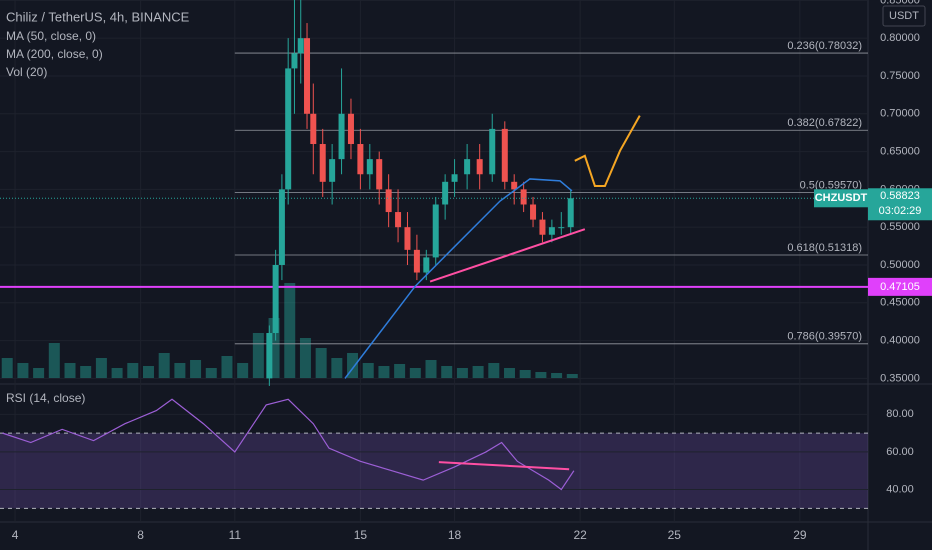 This screenshot has height=550, width=932. Describe the element at coordinates (26, 72) in the screenshot. I see `indicator-label: Vol (20)` at that location.